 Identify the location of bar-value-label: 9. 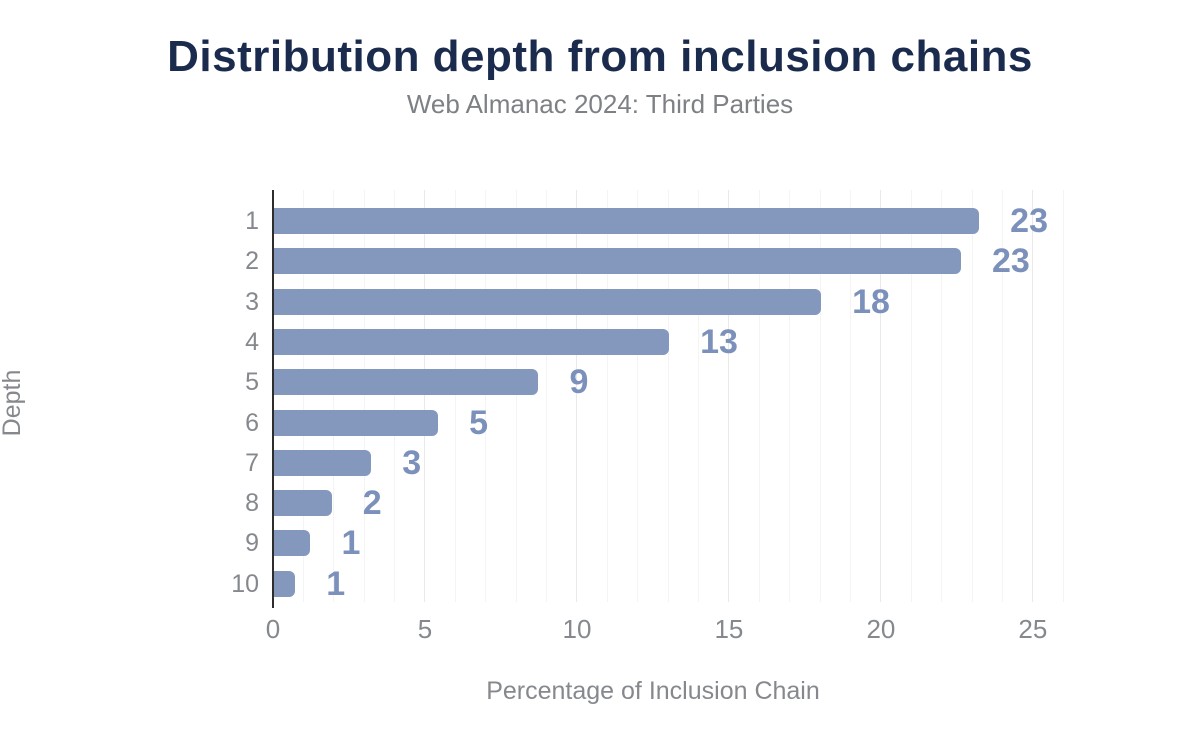
(579, 382).